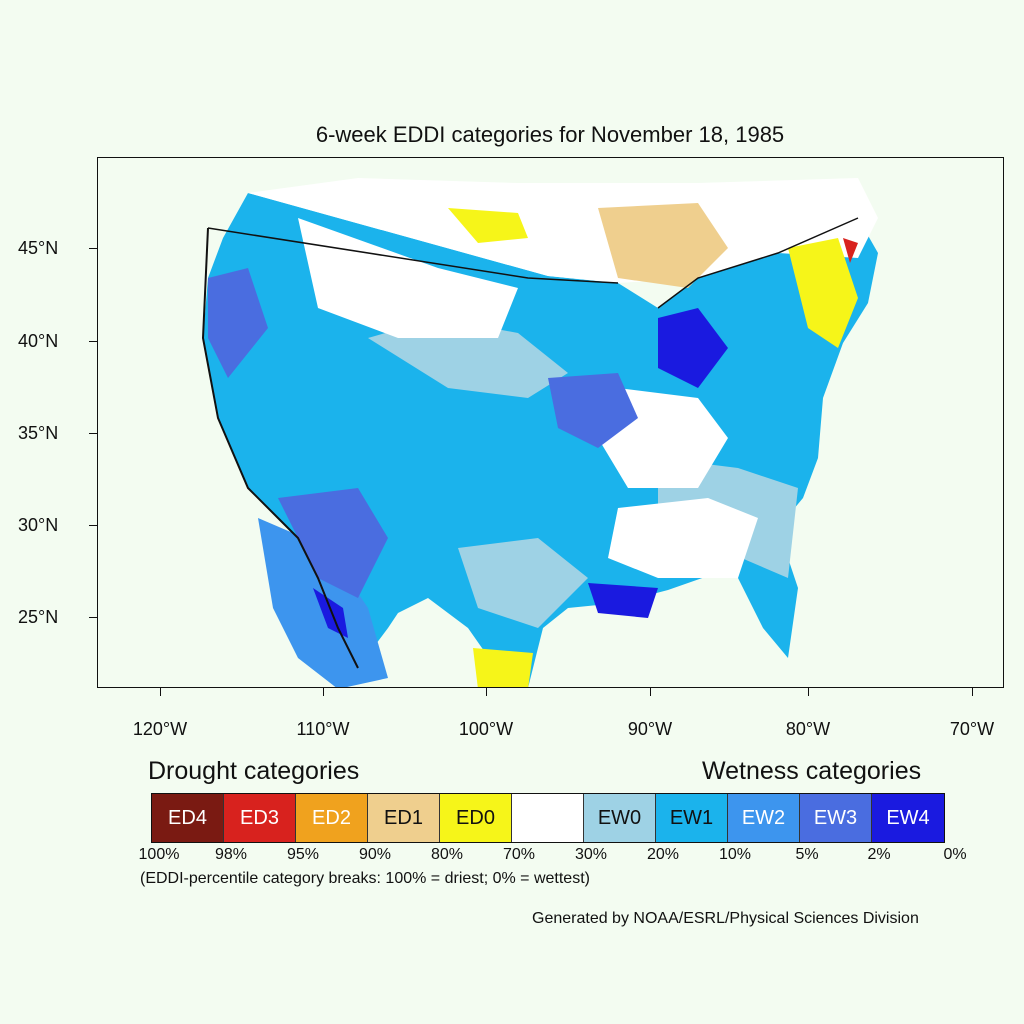 This screenshot has width=1024, height=1024. What do you see at coordinates (836, 818) in the screenshot?
I see `legend-ew3: EW3` at bounding box center [836, 818].